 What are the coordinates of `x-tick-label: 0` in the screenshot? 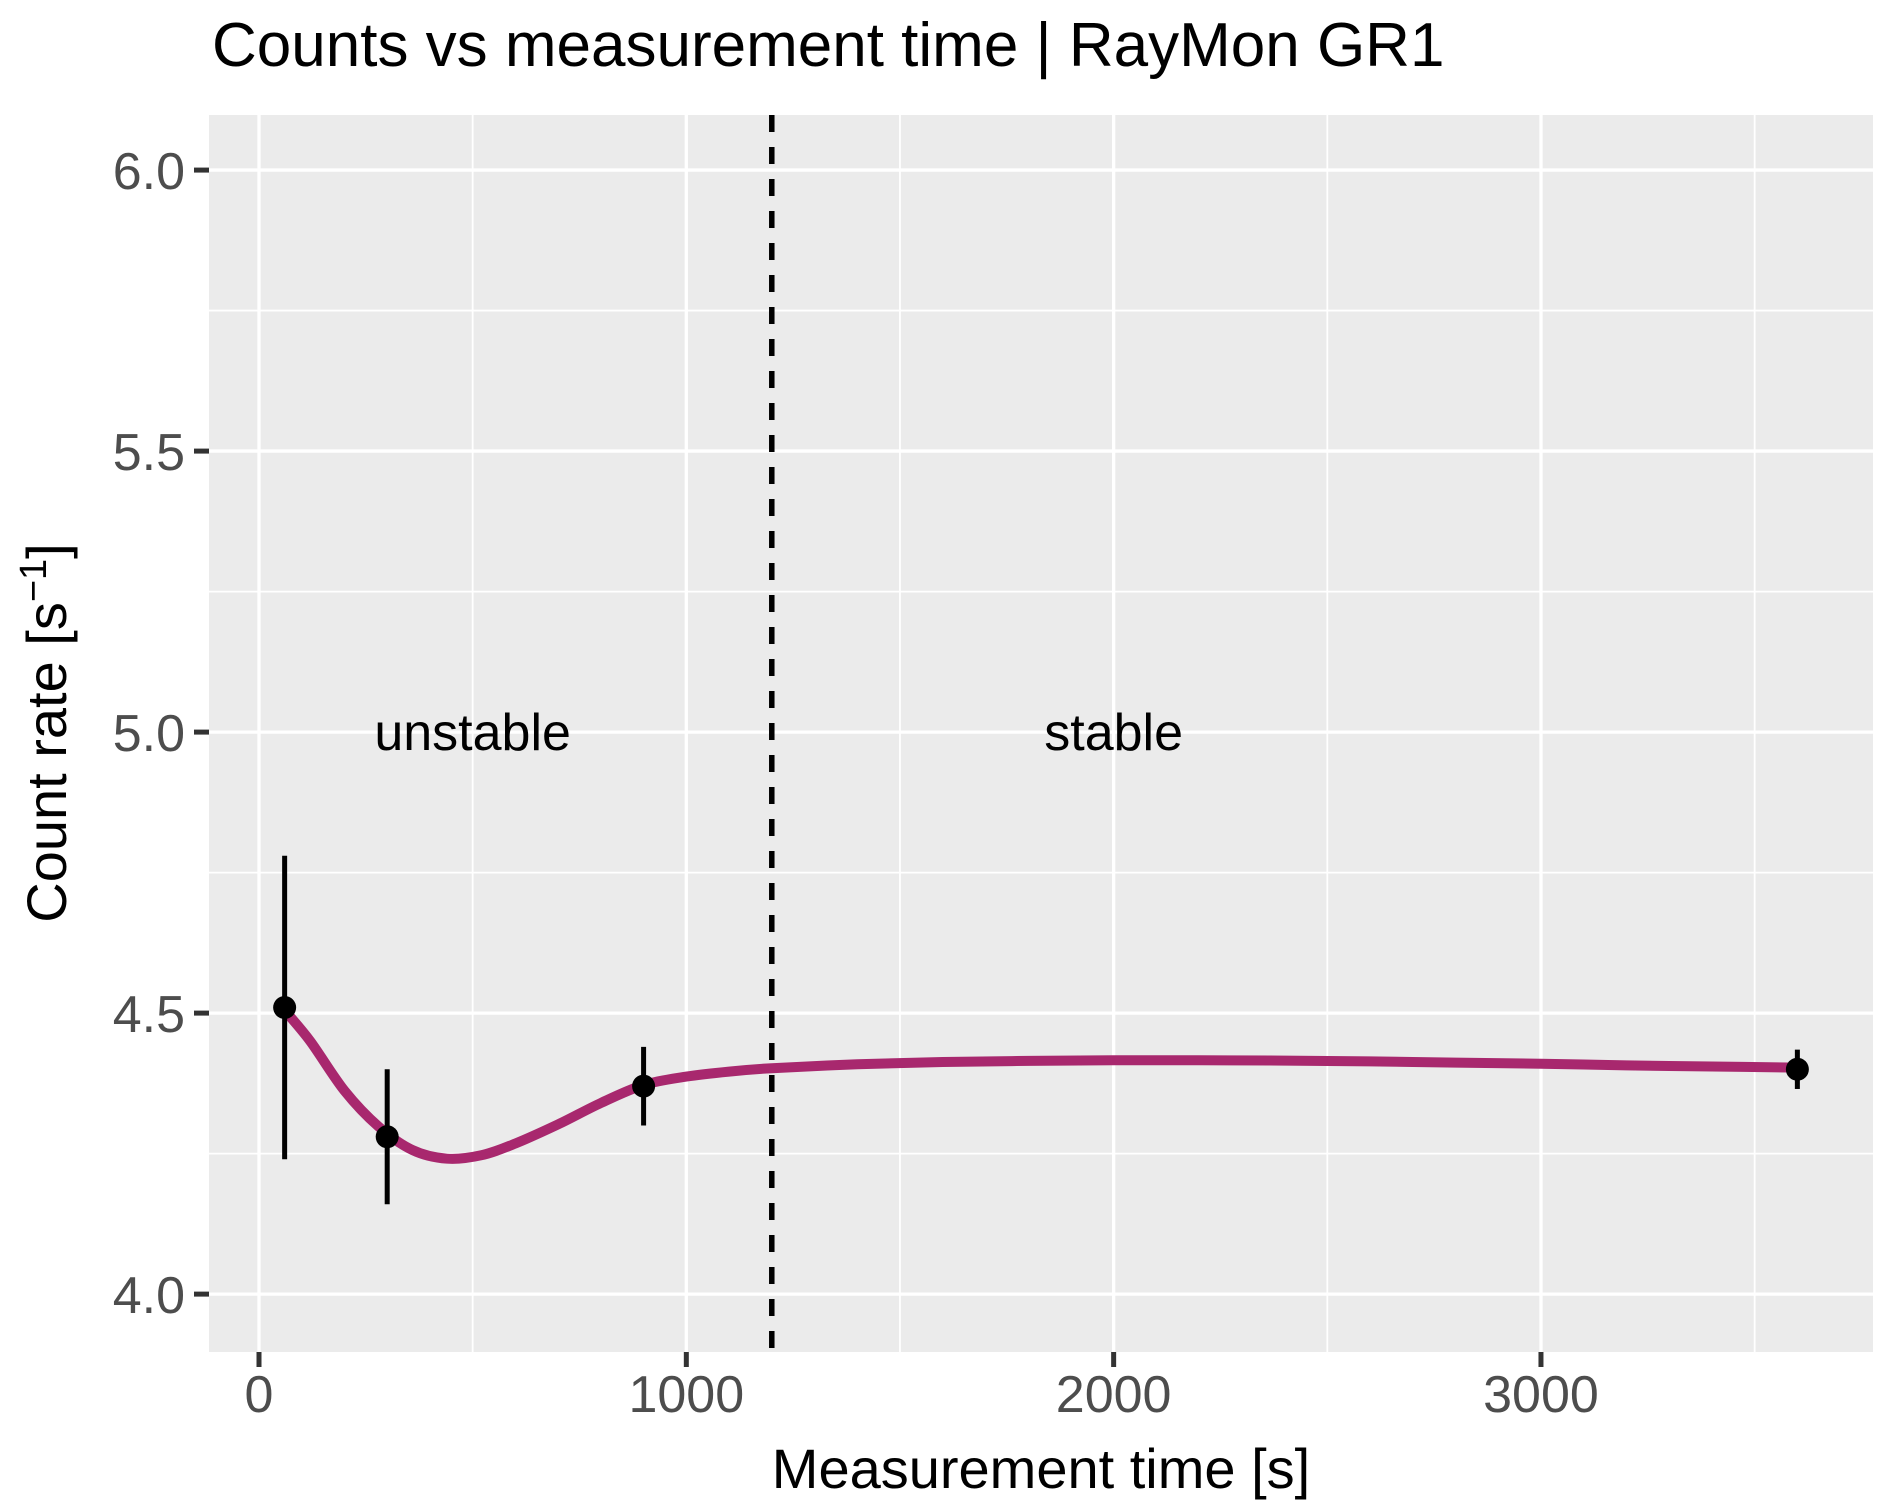 It's located at (259, 1395).